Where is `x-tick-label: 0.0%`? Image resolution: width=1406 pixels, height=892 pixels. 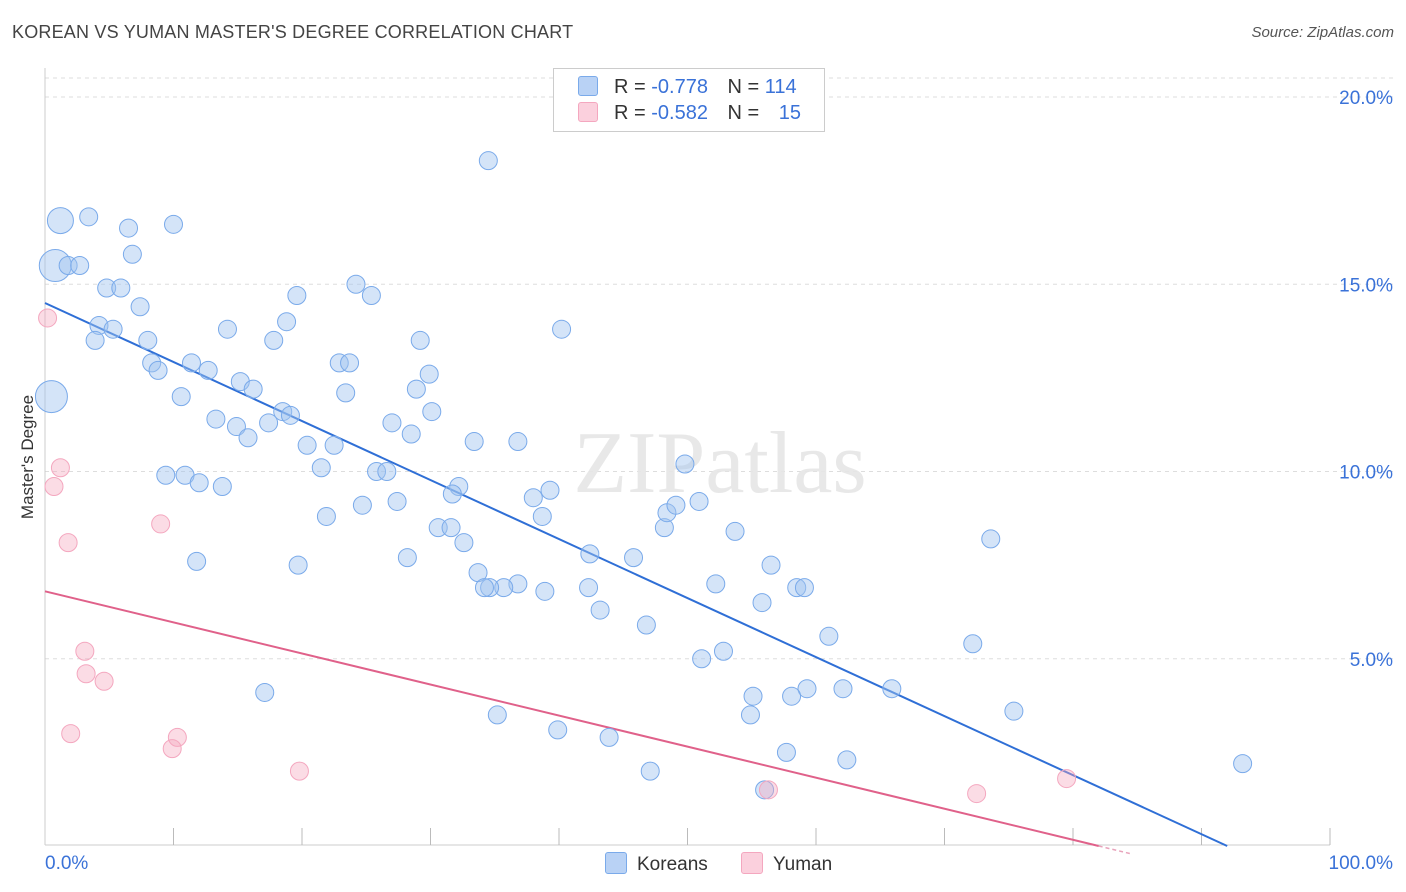 x-tick-label: 0.0% is located at coordinates (66, 863).